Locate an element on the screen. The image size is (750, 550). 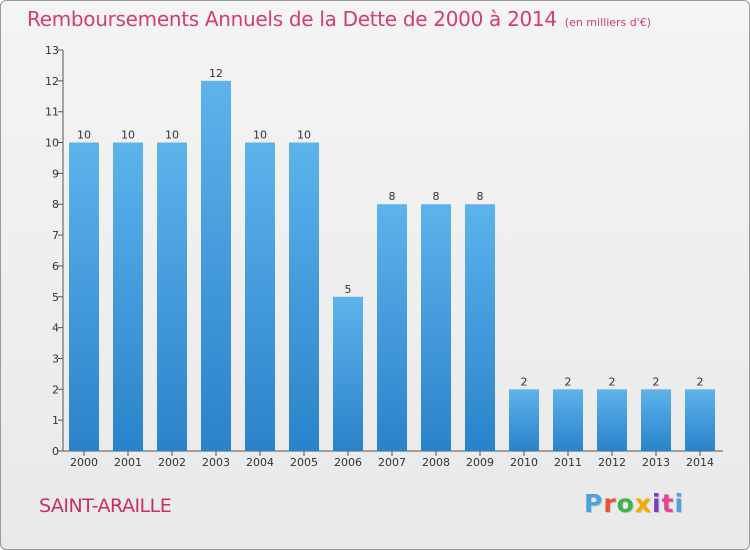
x-tick-label: 2008 is located at coordinates (436, 462).